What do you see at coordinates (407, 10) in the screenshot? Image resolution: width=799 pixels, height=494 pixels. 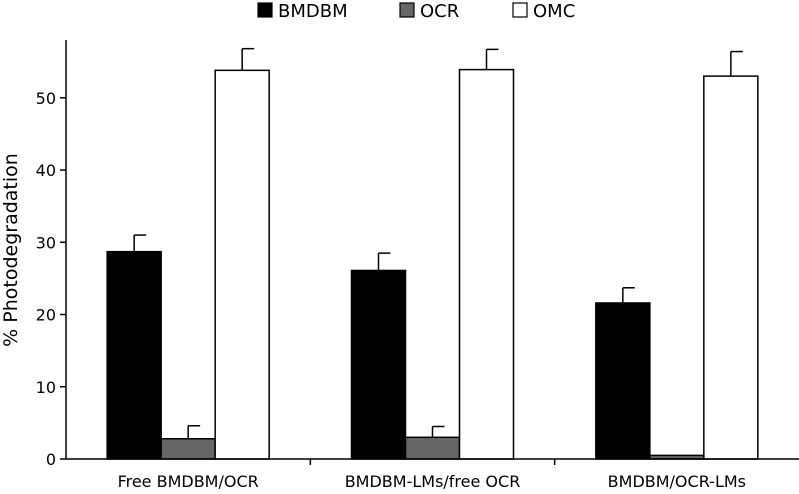 I see `legend-swatch-ocr` at bounding box center [407, 10].